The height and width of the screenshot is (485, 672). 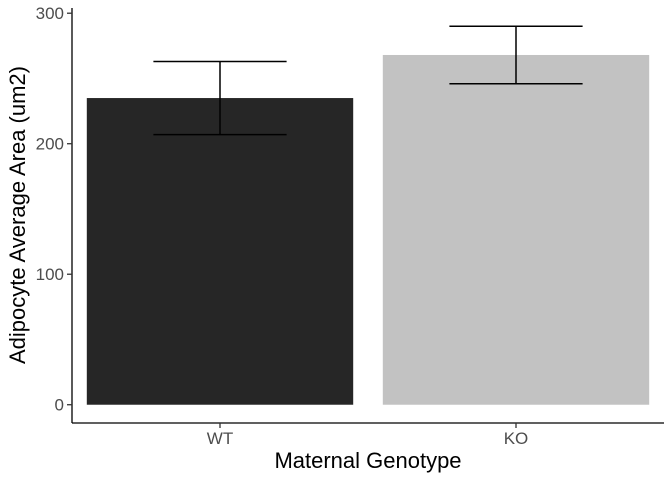 I want to click on error-bar-wt, so click(x=220, y=98).